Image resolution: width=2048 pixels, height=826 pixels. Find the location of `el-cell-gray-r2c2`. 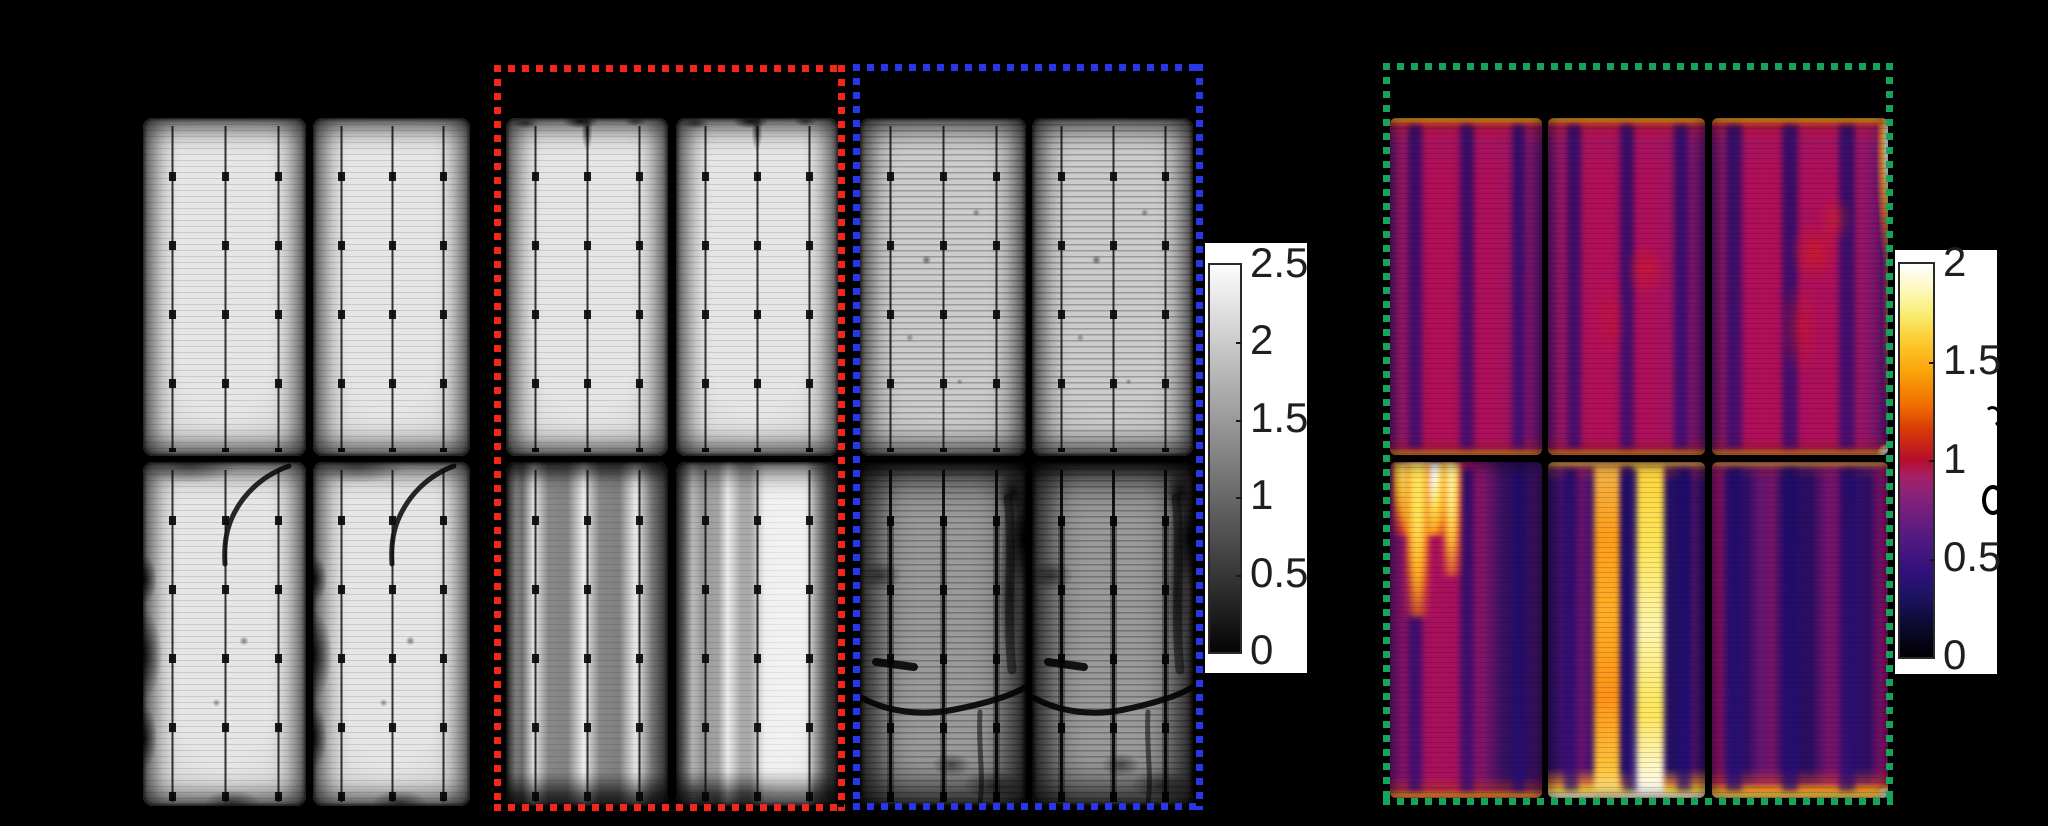

el-cell-gray-r2c2 is located at coordinates (391, 634).